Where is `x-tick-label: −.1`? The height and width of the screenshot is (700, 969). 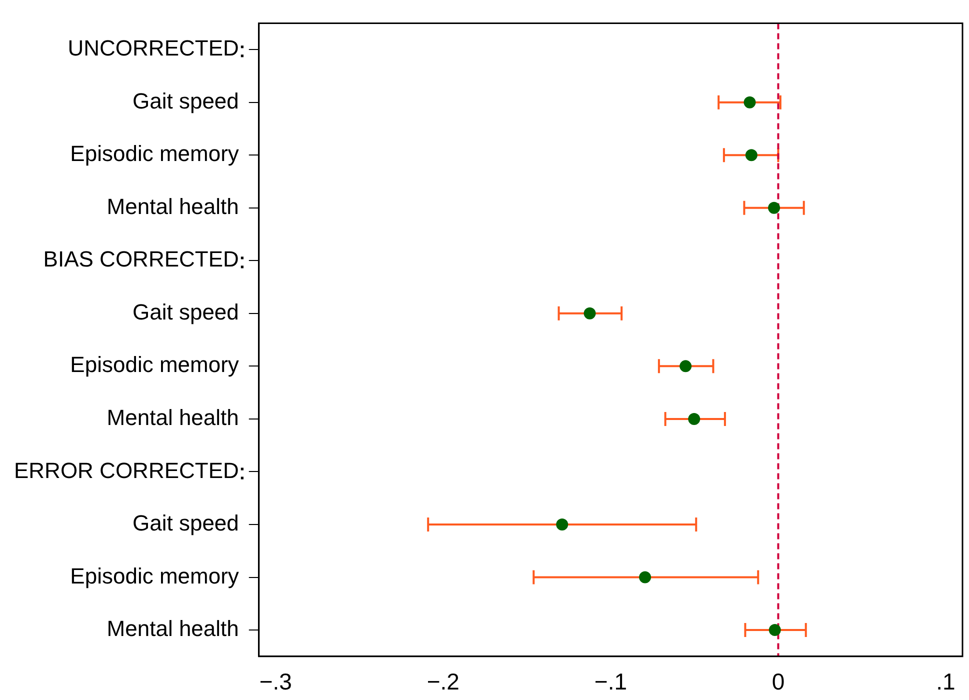 x-tick-label: −.1 is located at coordinates (611, 681).